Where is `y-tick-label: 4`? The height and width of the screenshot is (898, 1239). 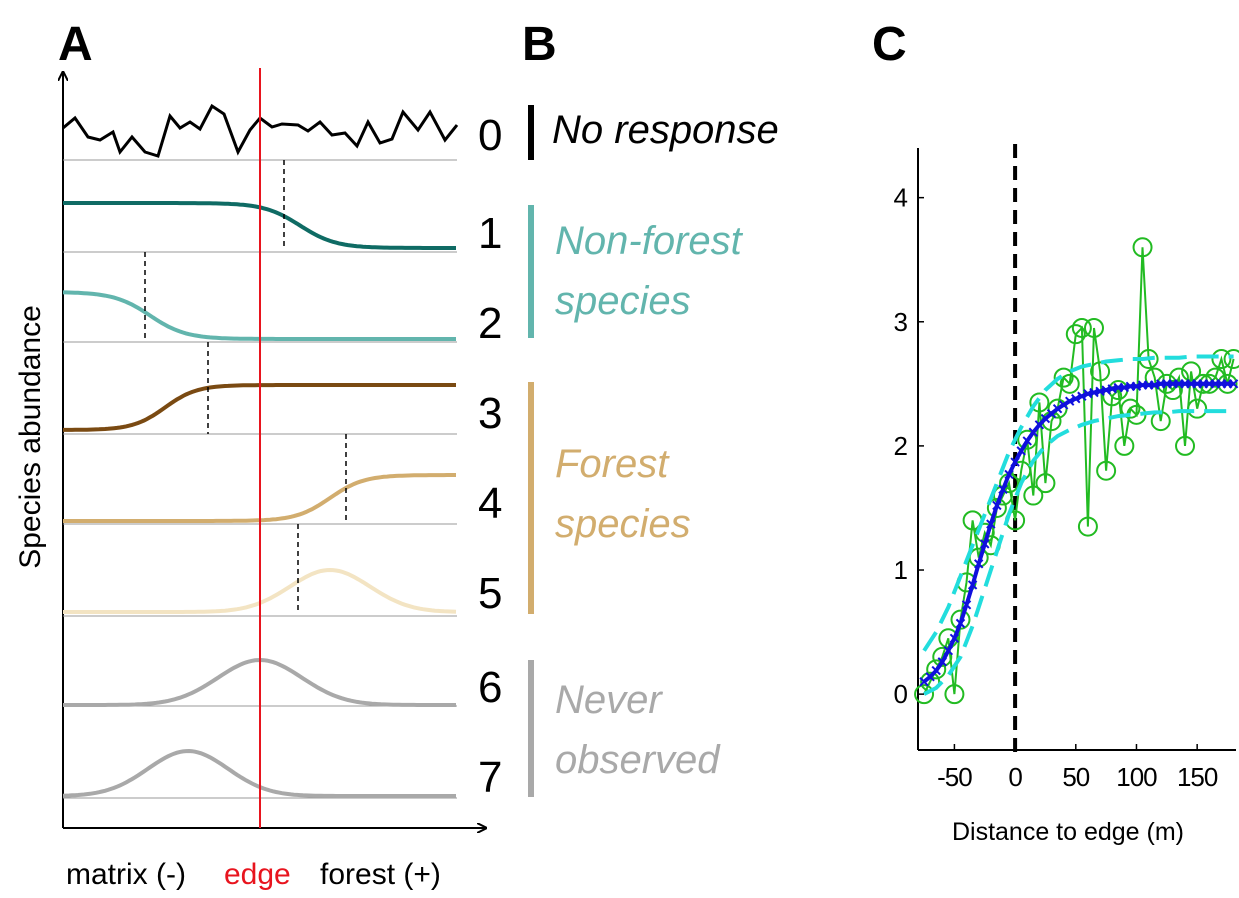 y-tick-label: 4 is located at coordinates (901, 198).